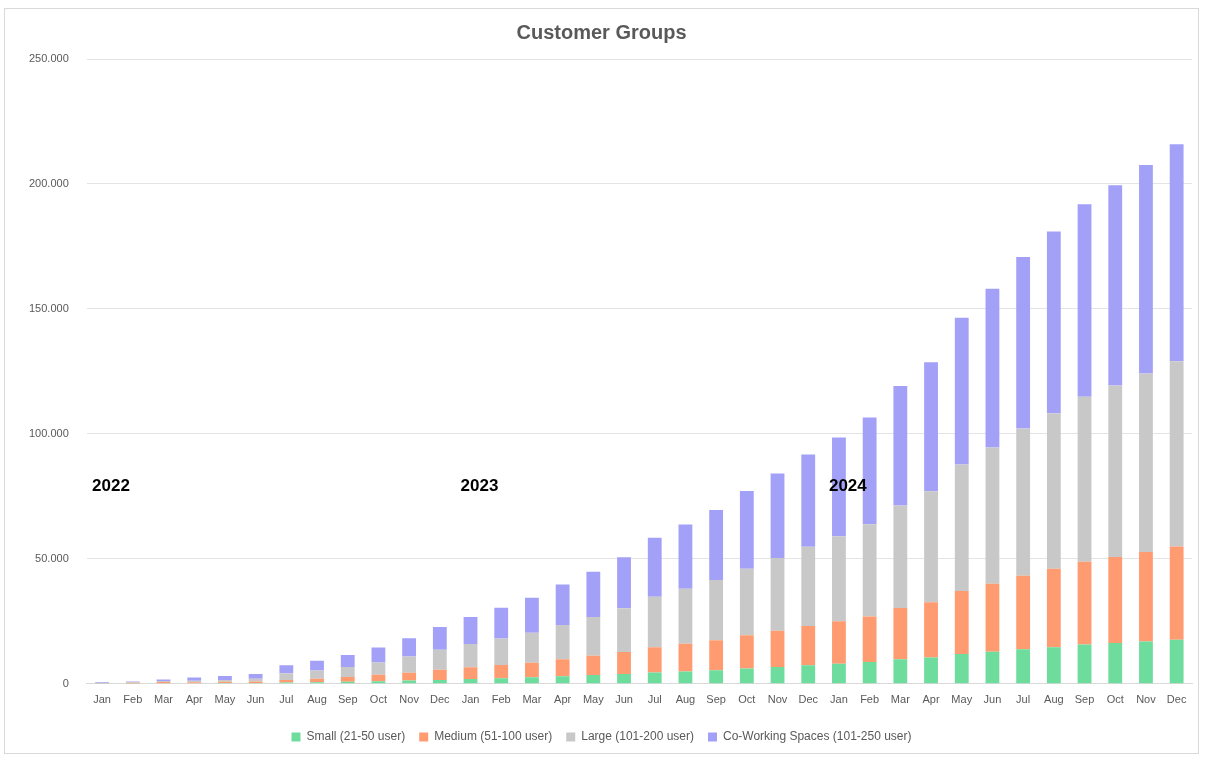  Describe the element at coordinates (356, 736) in the screenshot. I see `legend-label: Small (21-50 user)` at that location.